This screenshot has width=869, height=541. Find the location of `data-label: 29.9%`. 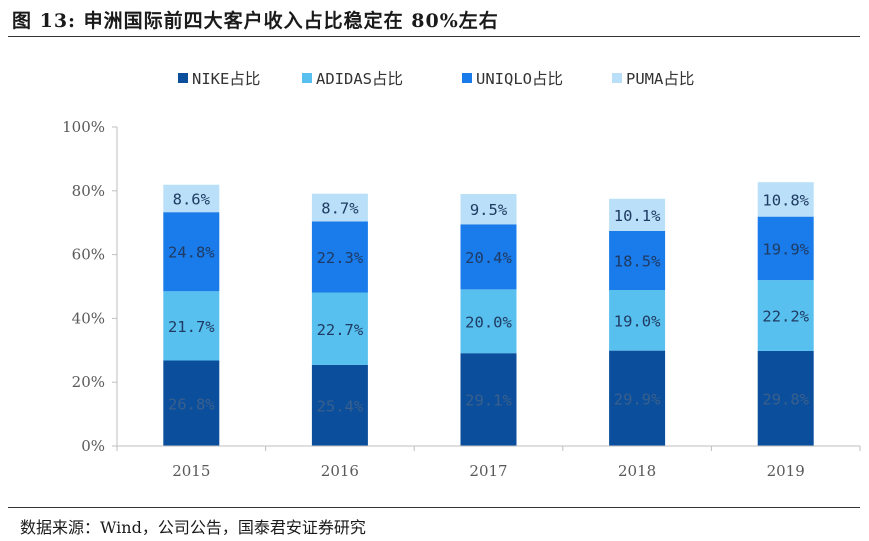

data-label: 29.9% is located at coordinates (637, 399).